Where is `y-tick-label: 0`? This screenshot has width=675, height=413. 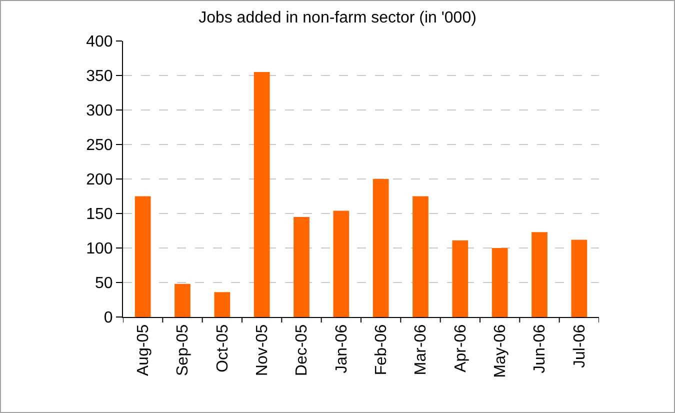
y-tick-label: 0 is located at coordinates (108, 318).